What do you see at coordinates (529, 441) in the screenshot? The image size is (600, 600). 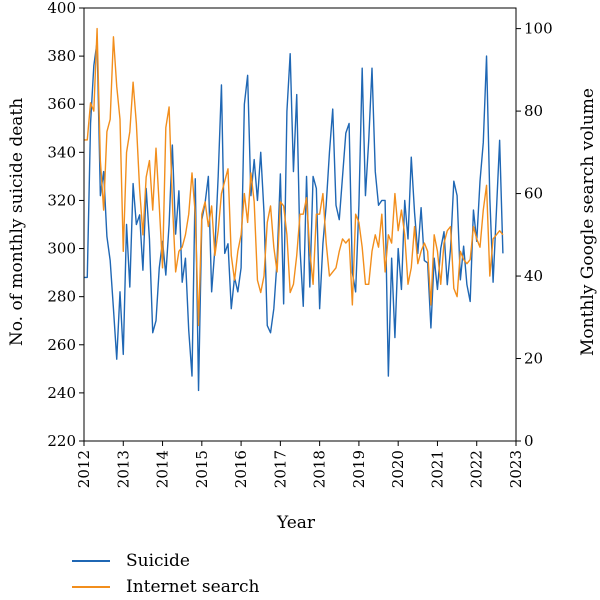 I see `y-tick-label-right-0: 0` at bounding box center [529, 441].